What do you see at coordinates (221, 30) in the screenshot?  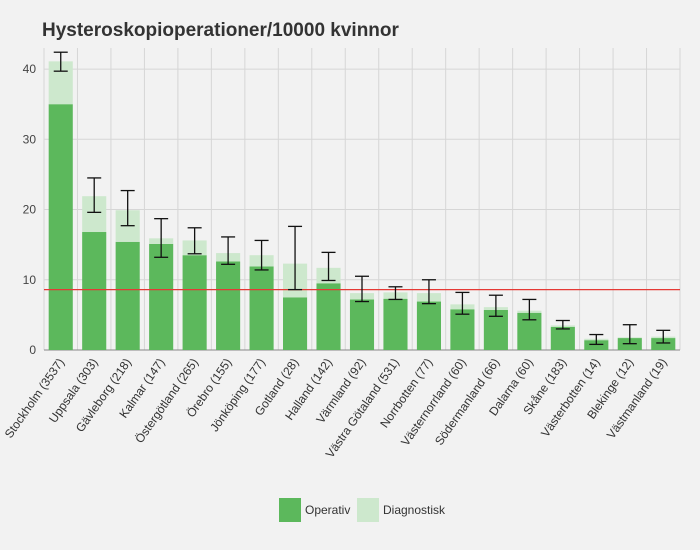 I see `chart-title: Hysteroskopioperationer/10000 kvinnor` at bounding box center [221, 30].